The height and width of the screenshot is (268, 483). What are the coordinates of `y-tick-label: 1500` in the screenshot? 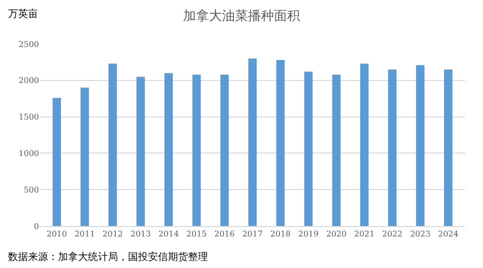 It's located at (28, 117).